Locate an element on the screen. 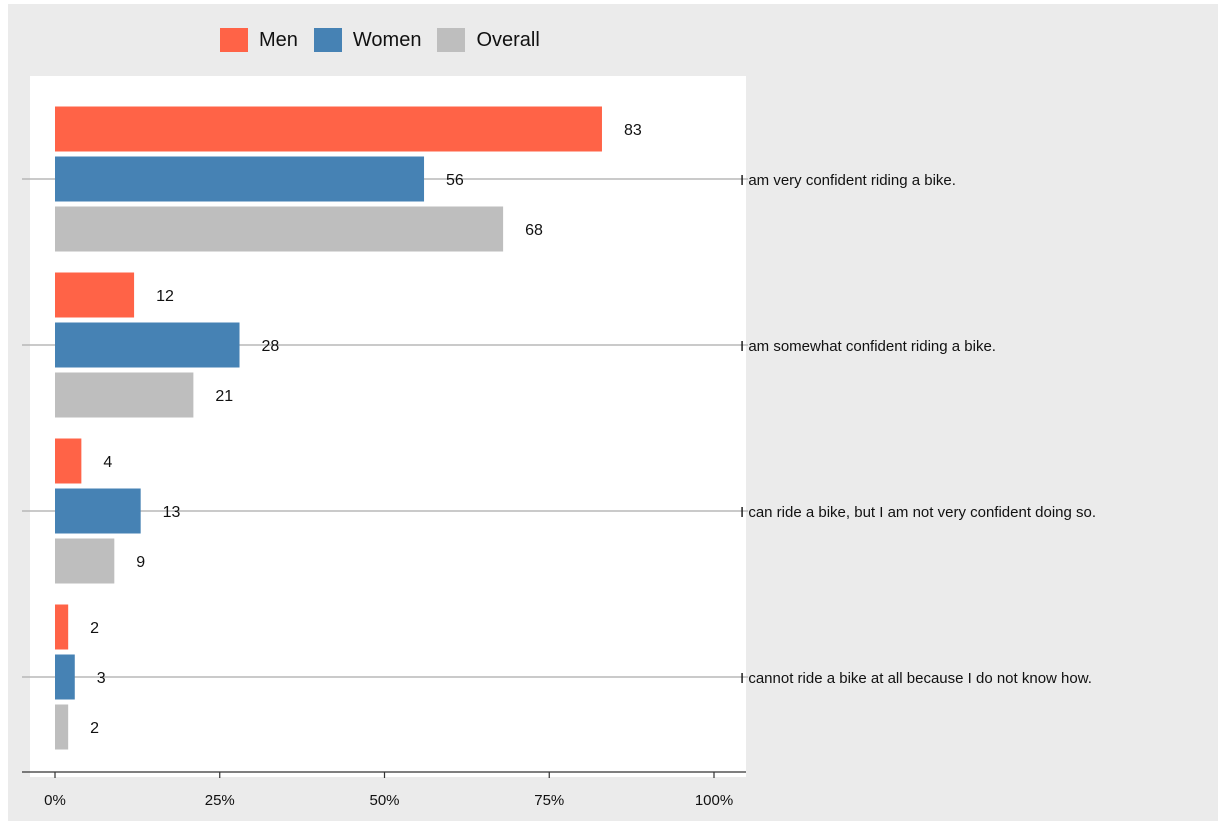  legend-swatch-men is located at coordinates (234, 40).